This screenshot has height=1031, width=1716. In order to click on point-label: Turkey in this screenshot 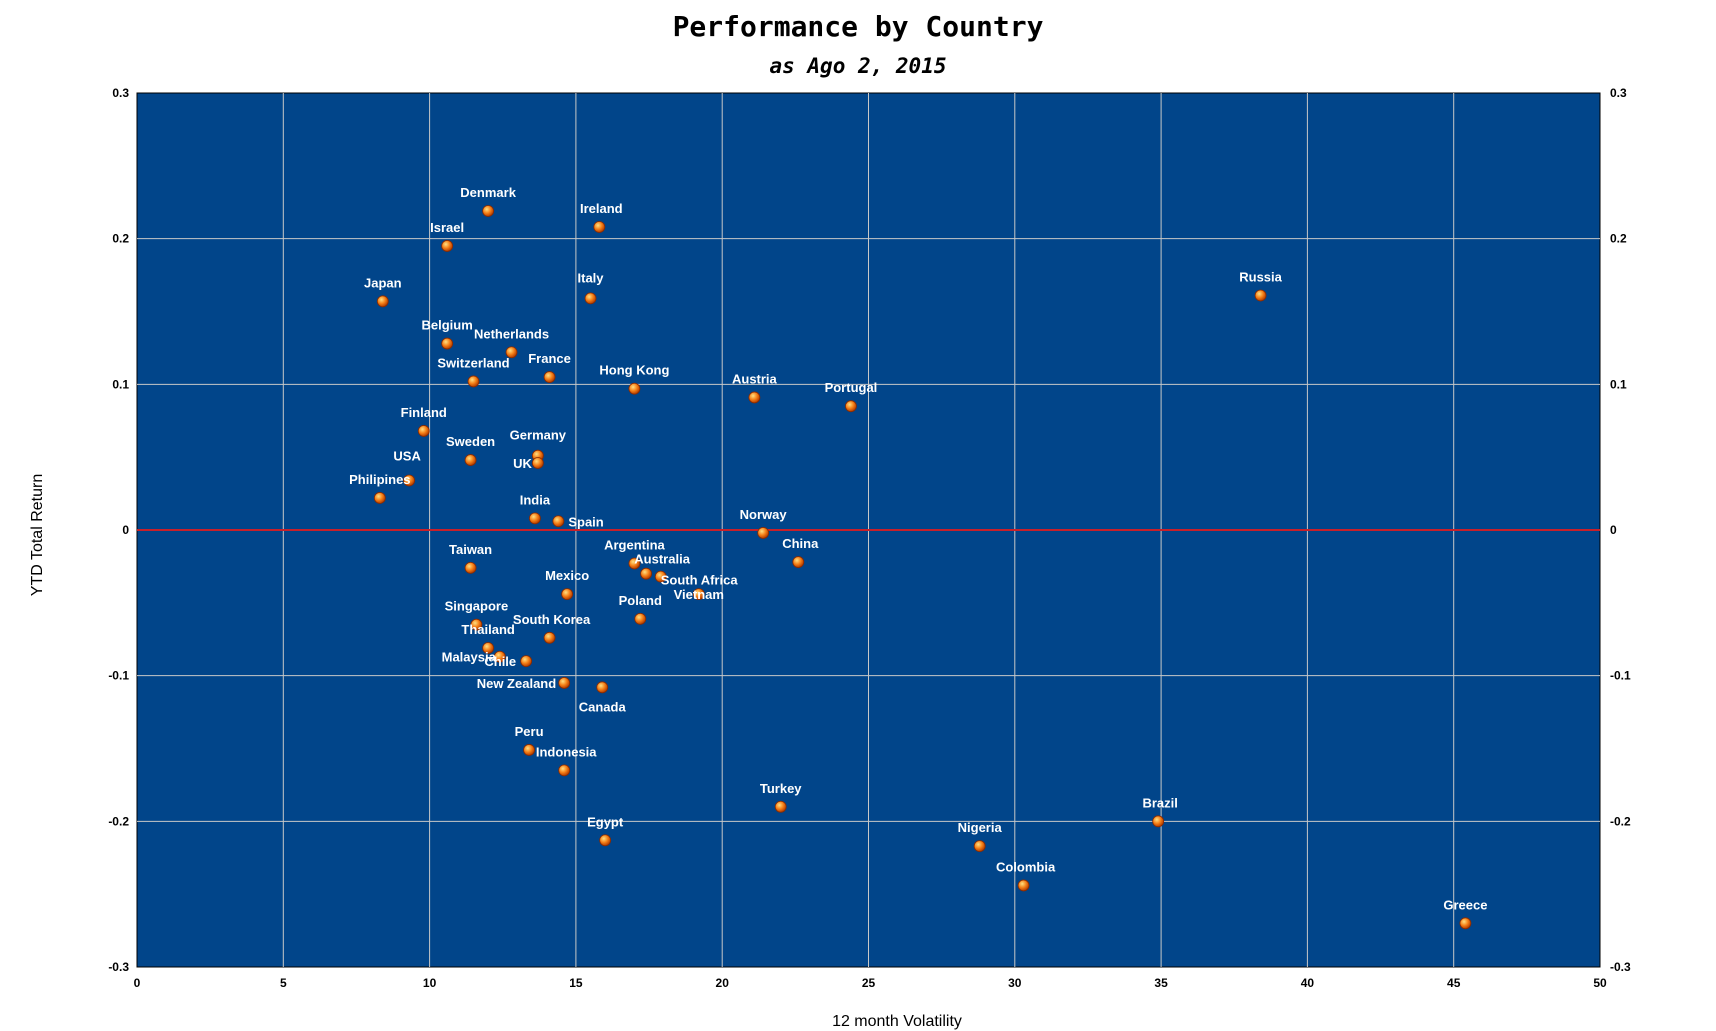, I will do `click(781, 788)`.